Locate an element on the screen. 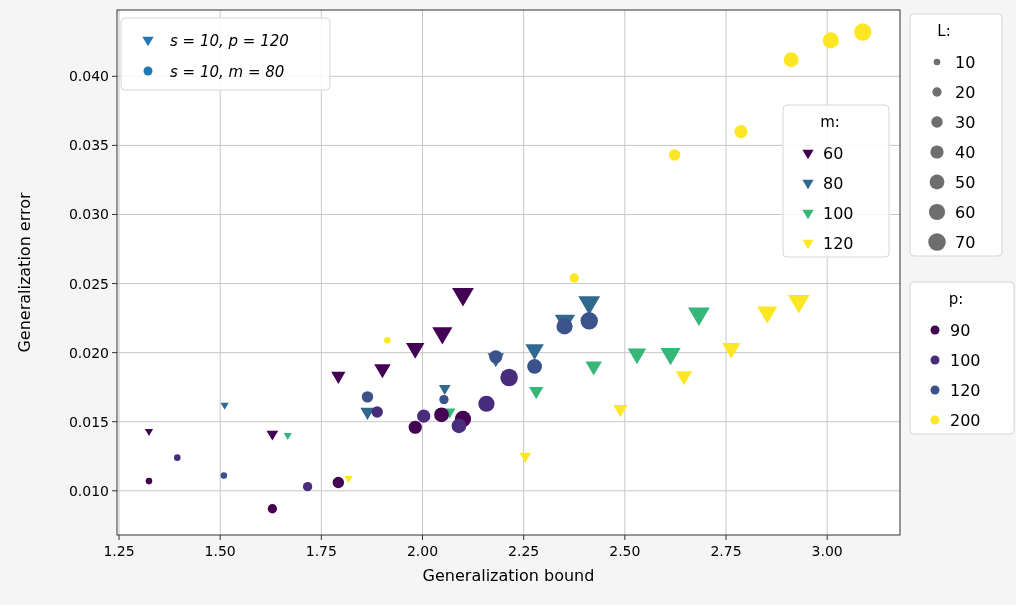 The height and width of the screenshot is (605, 1016). legend-label: 80 is located at coordinates (833, 183).